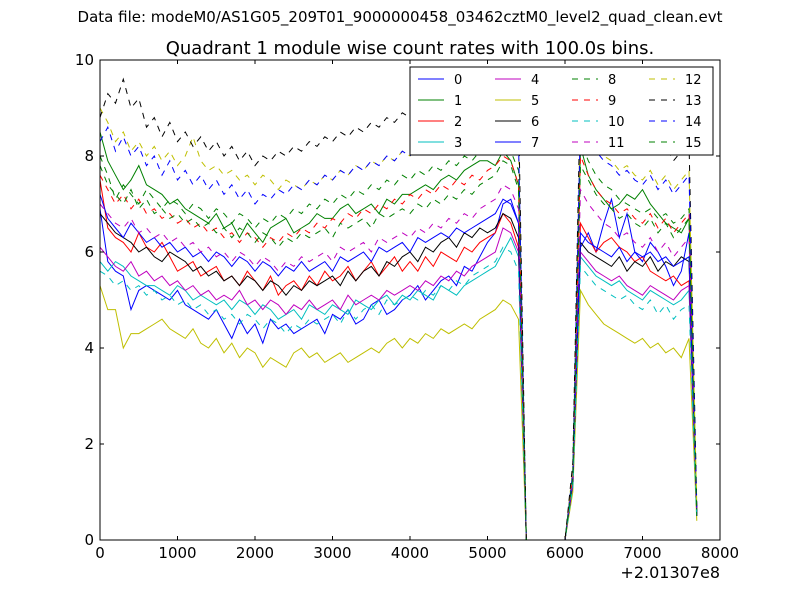  Describe the element at coordinates (84, 60) in the screenshot. I see `y-tick-label: 10` at that location.